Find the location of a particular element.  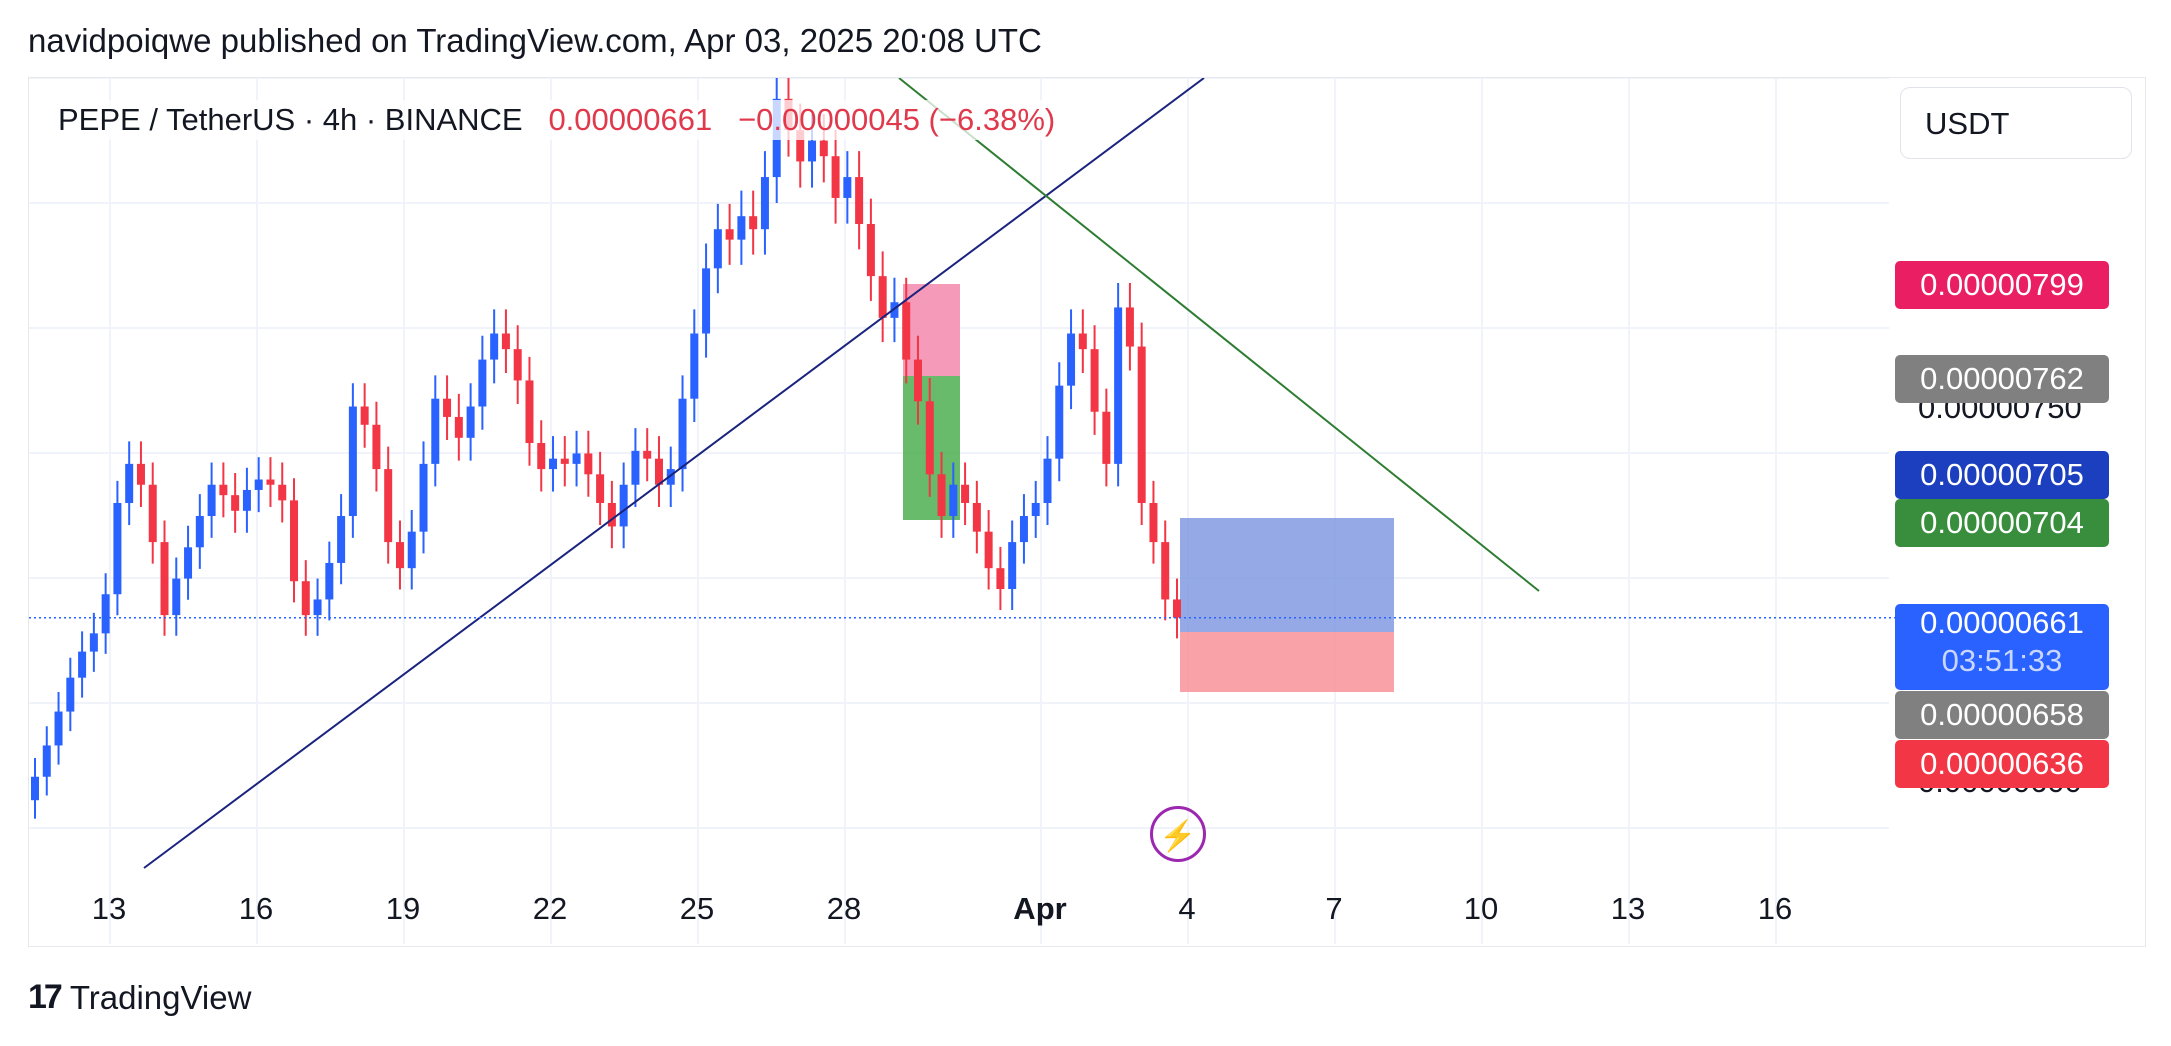

currency-button: USDT is located at coordinates (2016, 123).